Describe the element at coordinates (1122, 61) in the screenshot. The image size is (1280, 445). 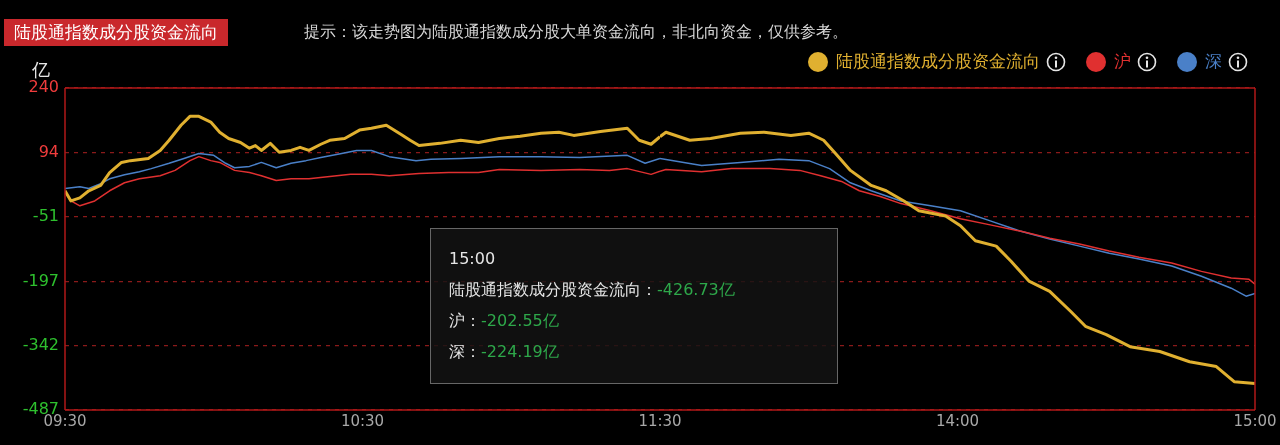
I see `legend-label: 沪` at that location.